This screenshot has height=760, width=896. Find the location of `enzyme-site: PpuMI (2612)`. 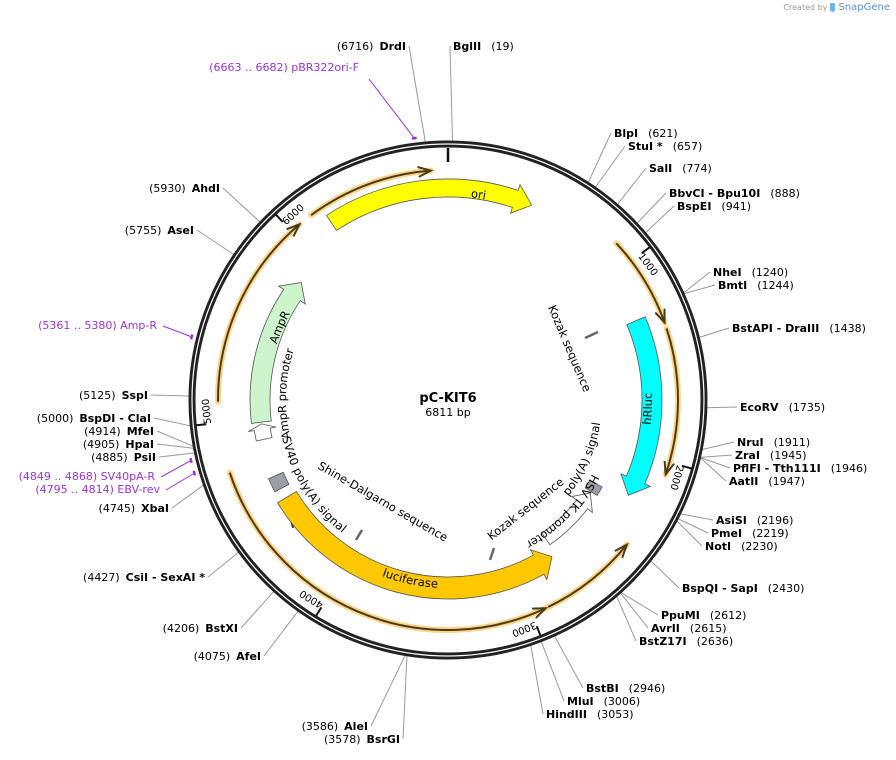

enzyme-site: PpuMI (2612) is located at coordinates (703, 615).